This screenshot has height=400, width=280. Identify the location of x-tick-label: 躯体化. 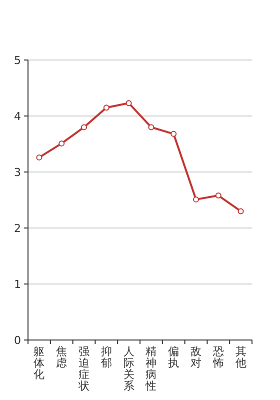
(39, 363).